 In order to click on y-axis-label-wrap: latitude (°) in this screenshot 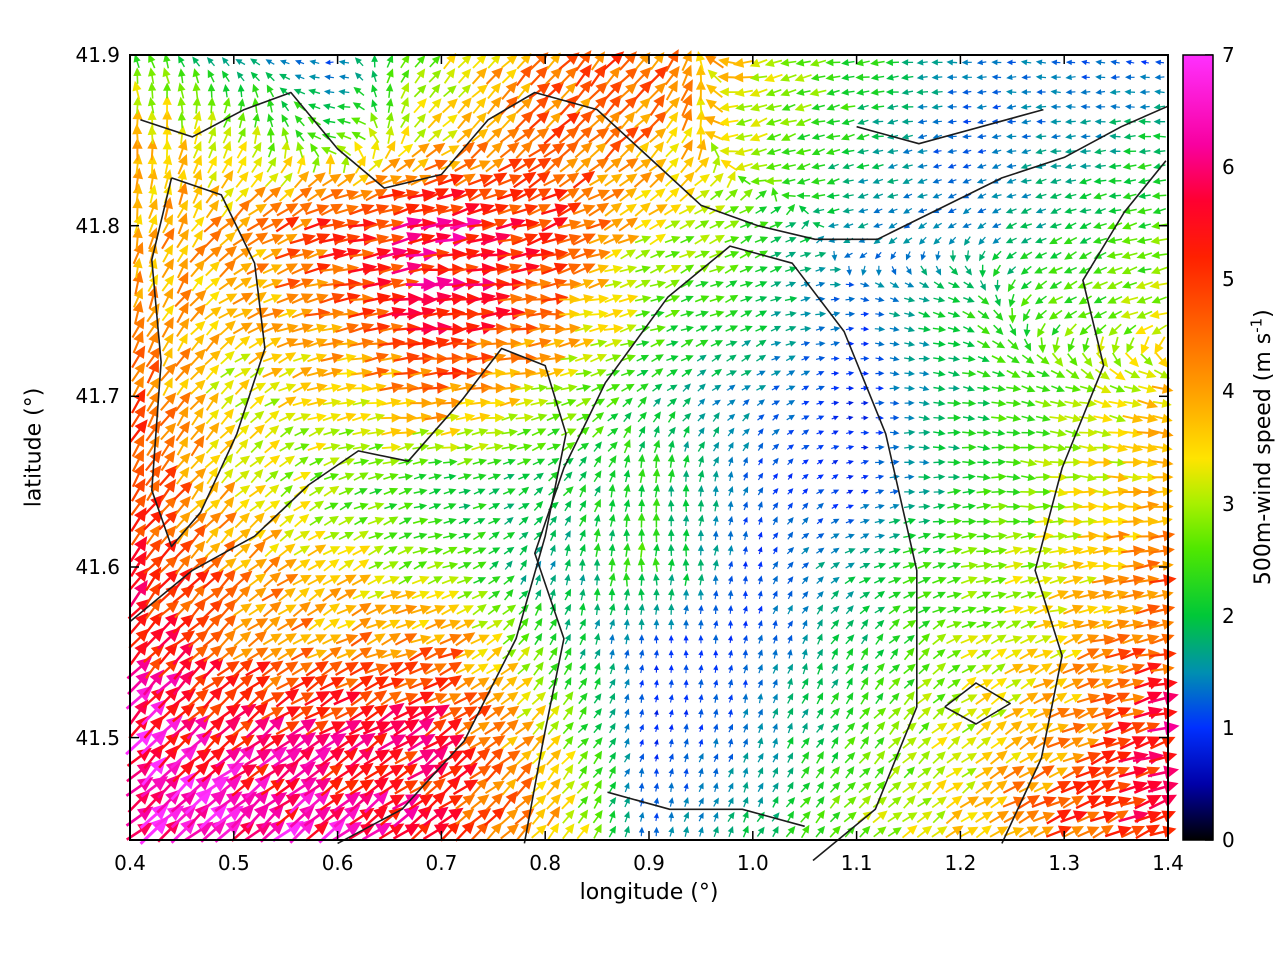, I will do `click(34, 447)`.